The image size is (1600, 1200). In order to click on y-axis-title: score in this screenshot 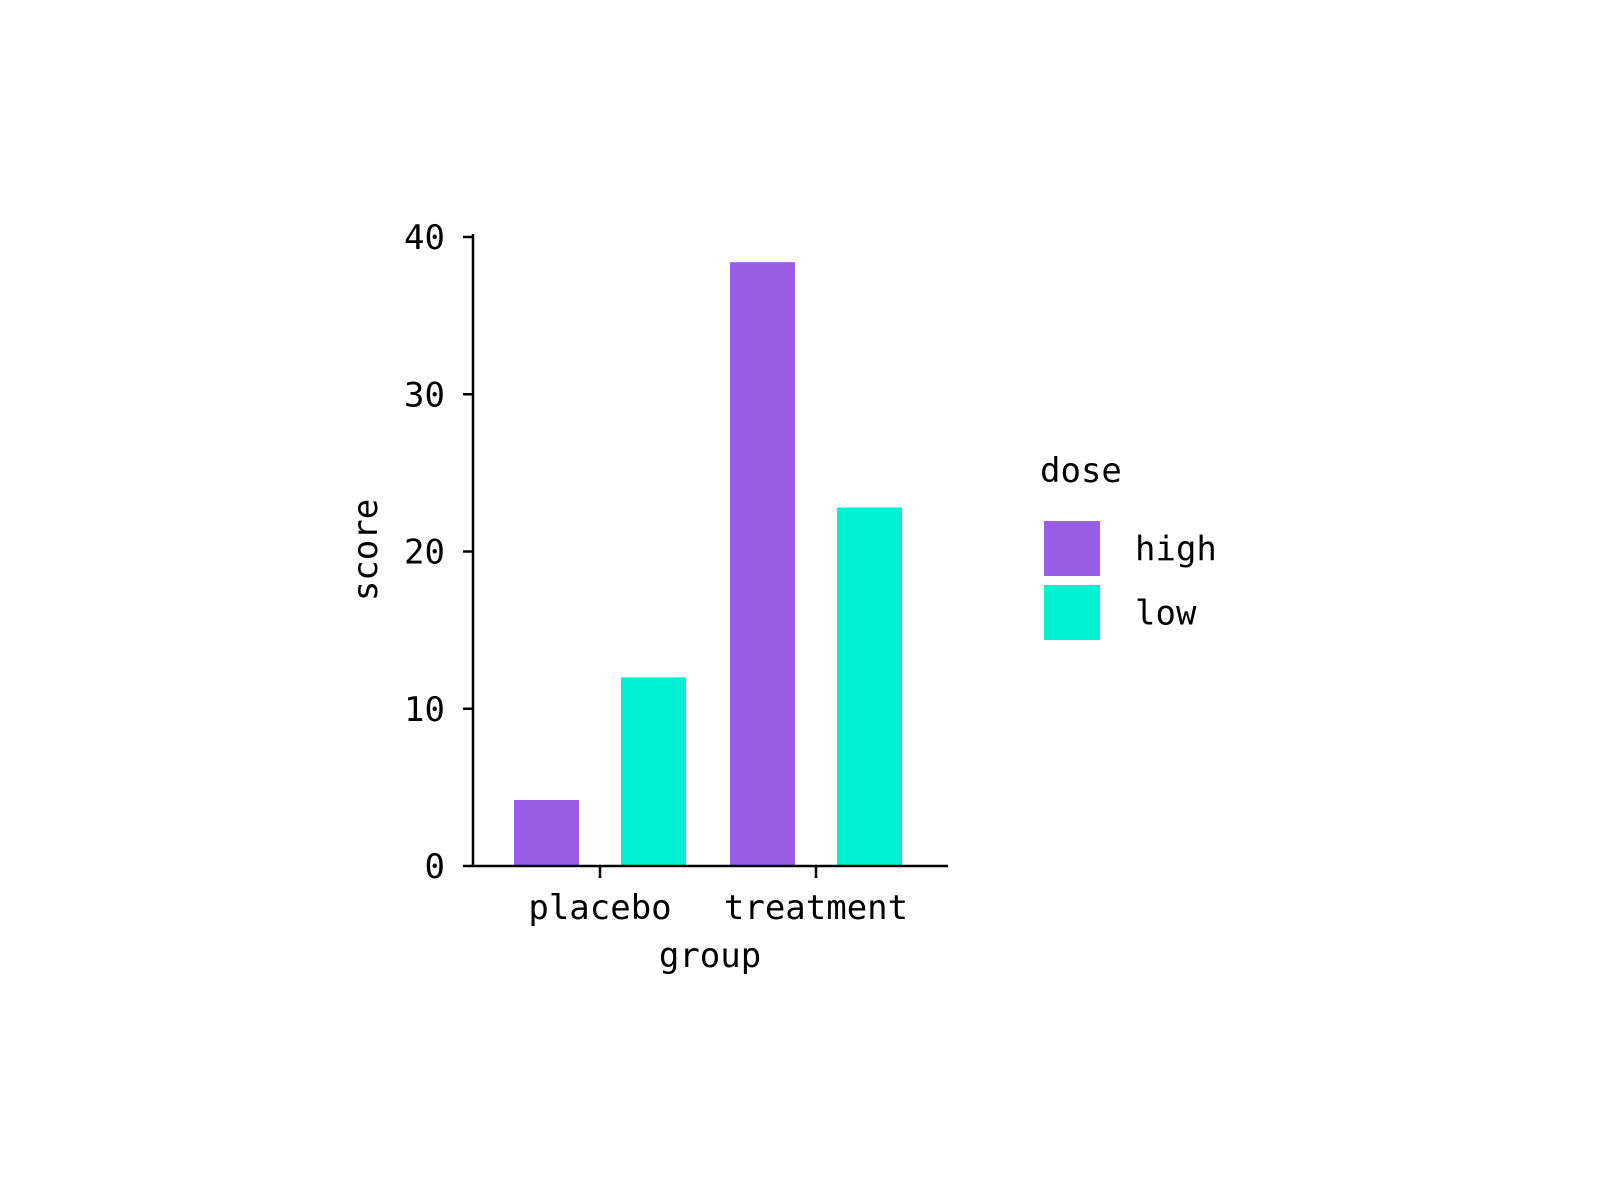, I will do `click(366, 550)`.